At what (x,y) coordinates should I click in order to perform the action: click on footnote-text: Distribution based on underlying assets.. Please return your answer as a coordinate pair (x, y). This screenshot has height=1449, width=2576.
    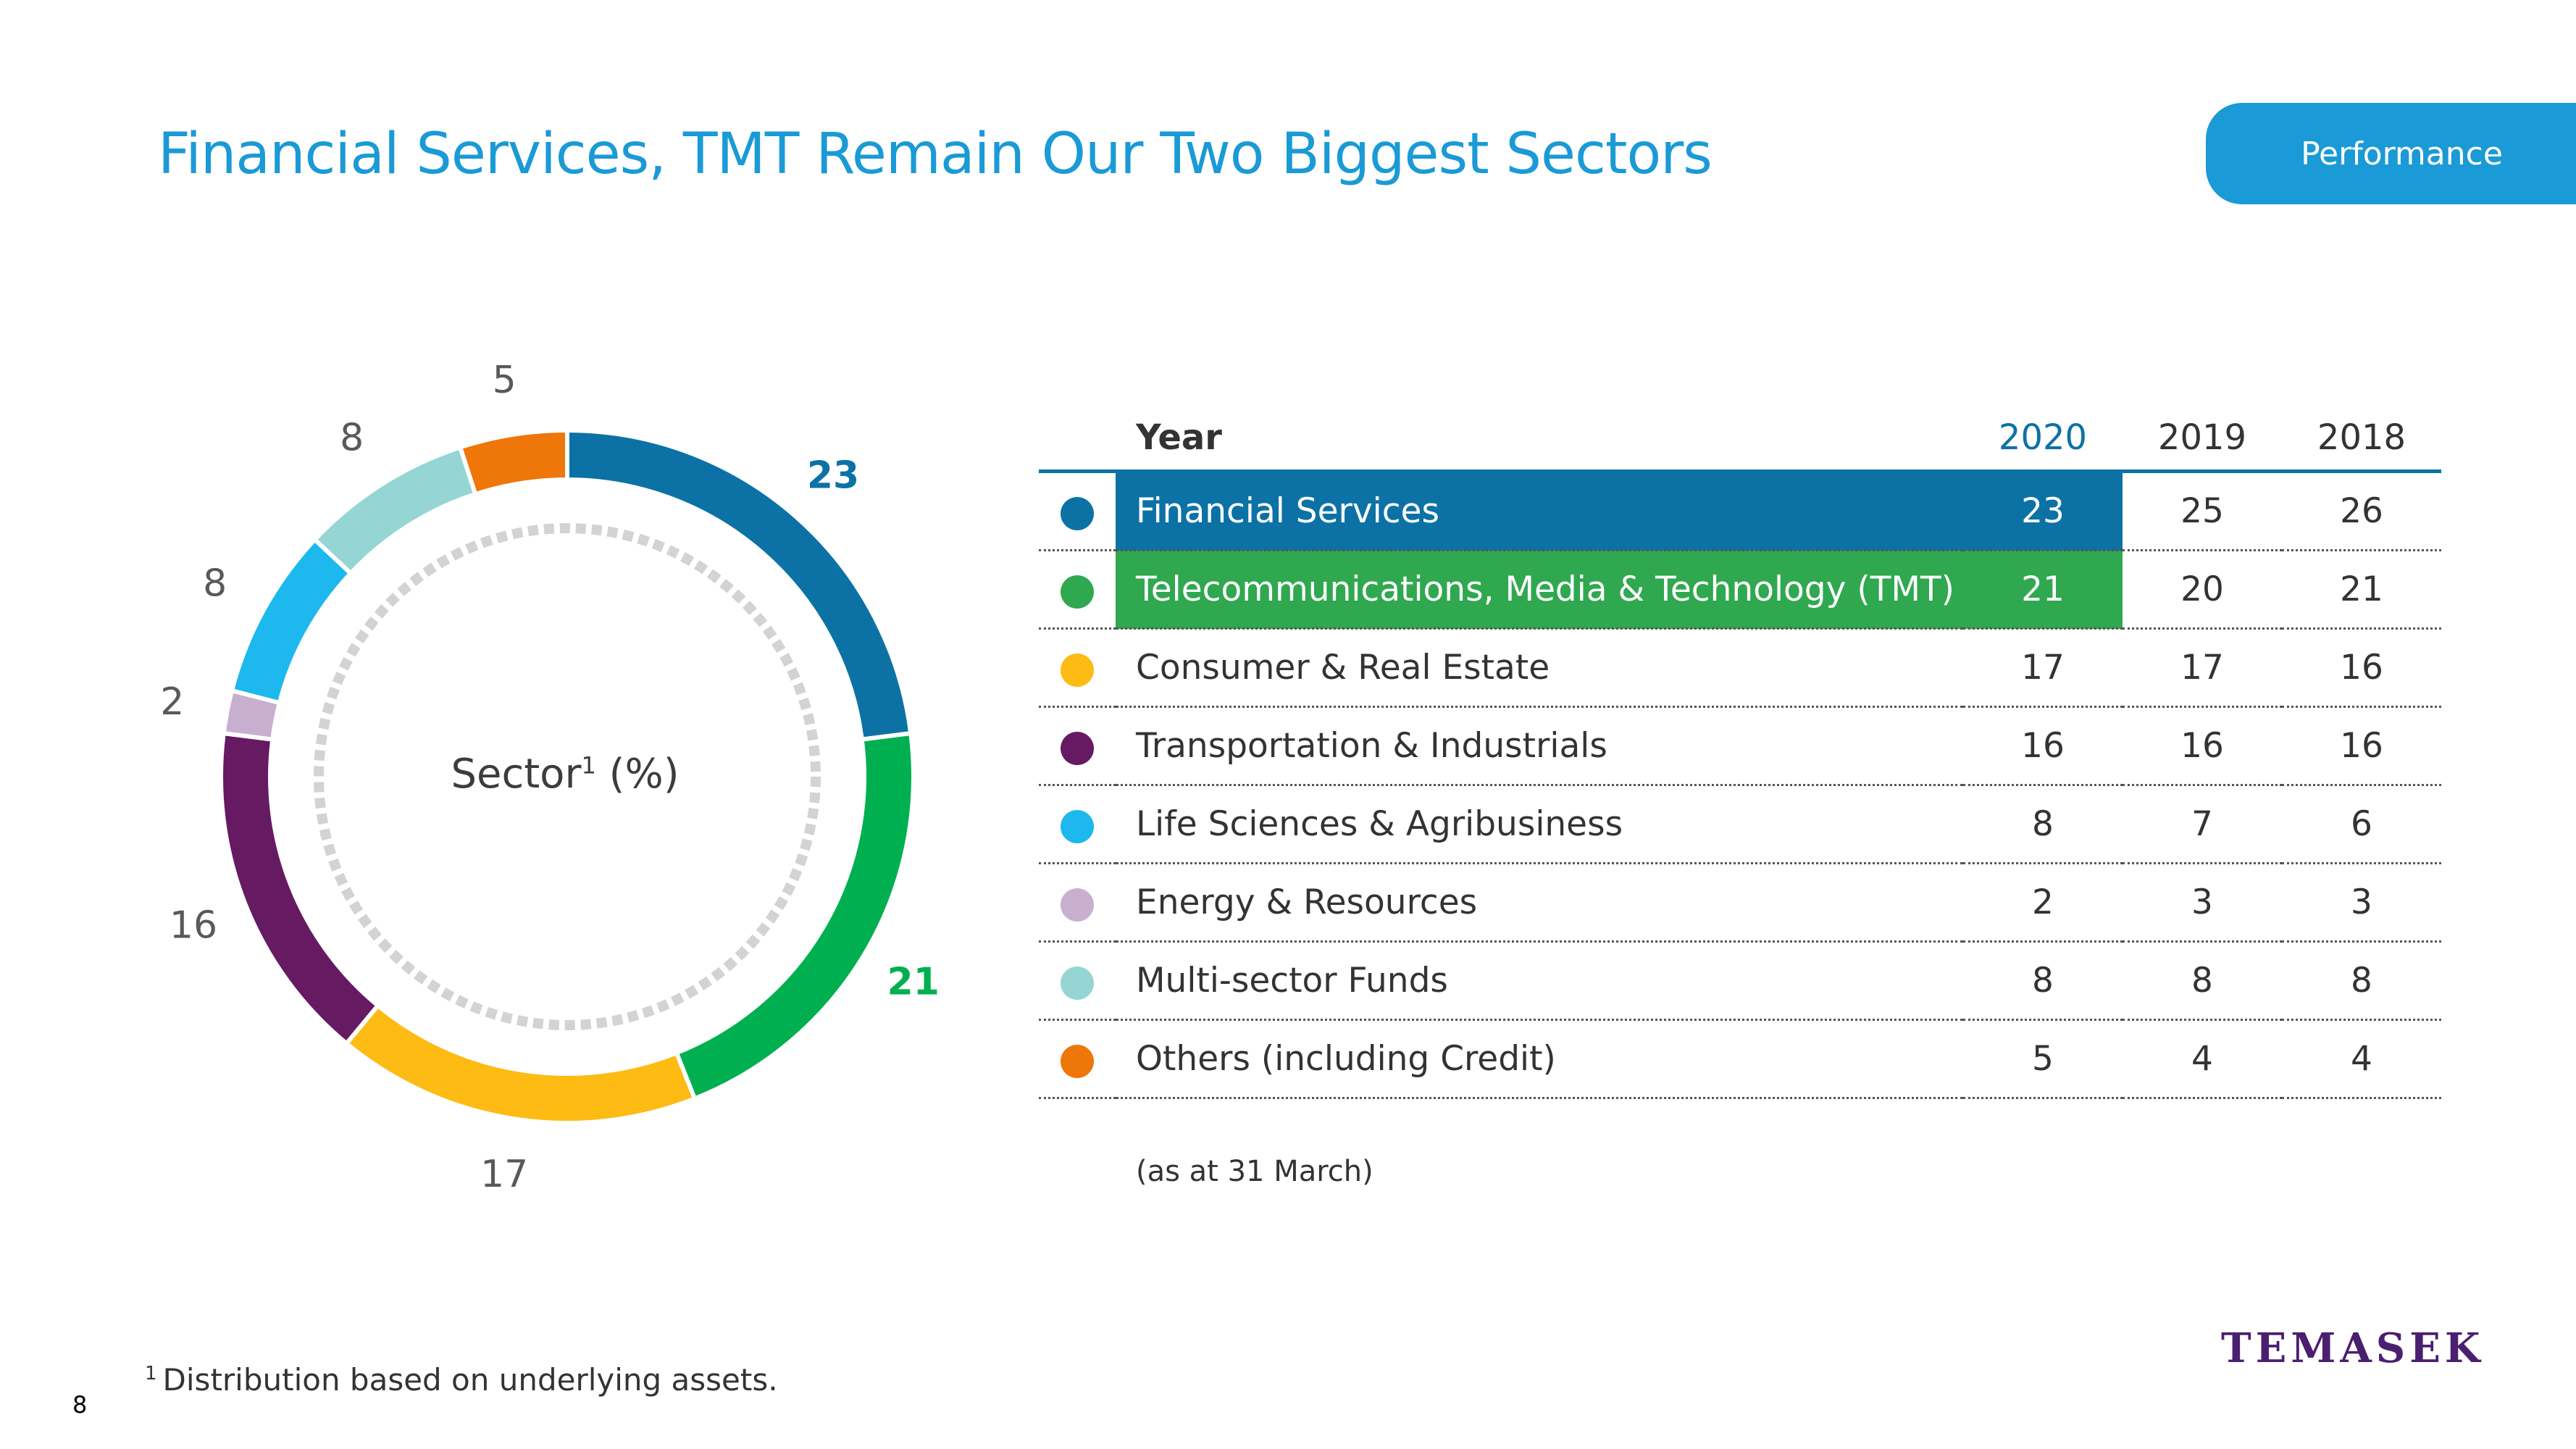
    Looking at the image, I should click on (470, 1380).